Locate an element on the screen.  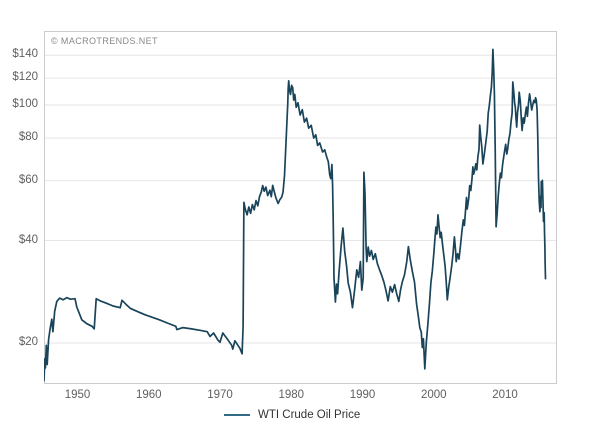
legend-item-wti: WTI Crude Oil Price is located at coordinates (292, 415).